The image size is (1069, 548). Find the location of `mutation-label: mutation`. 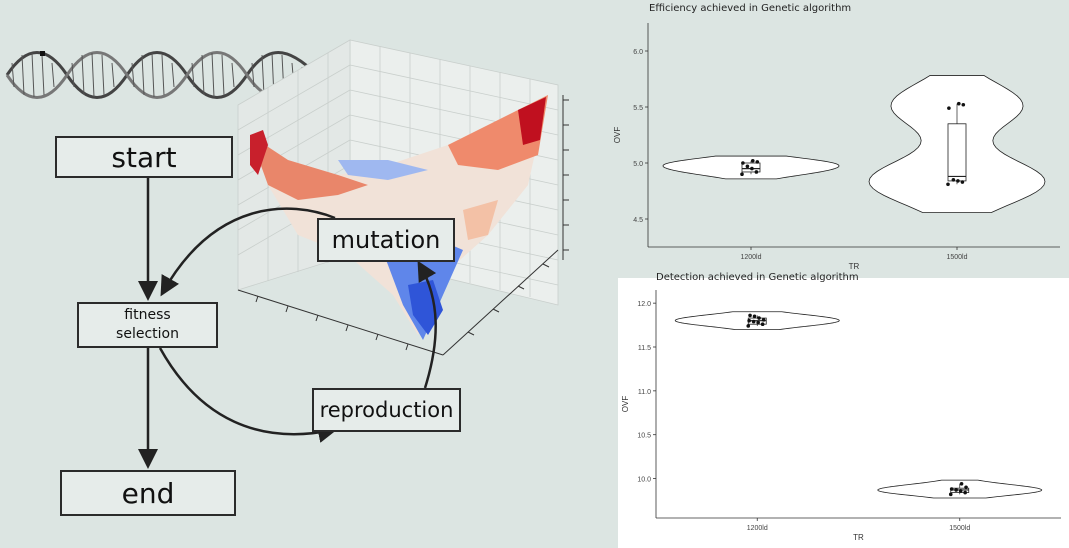

mutation-label: mutation is located at coordinates (386, 240).